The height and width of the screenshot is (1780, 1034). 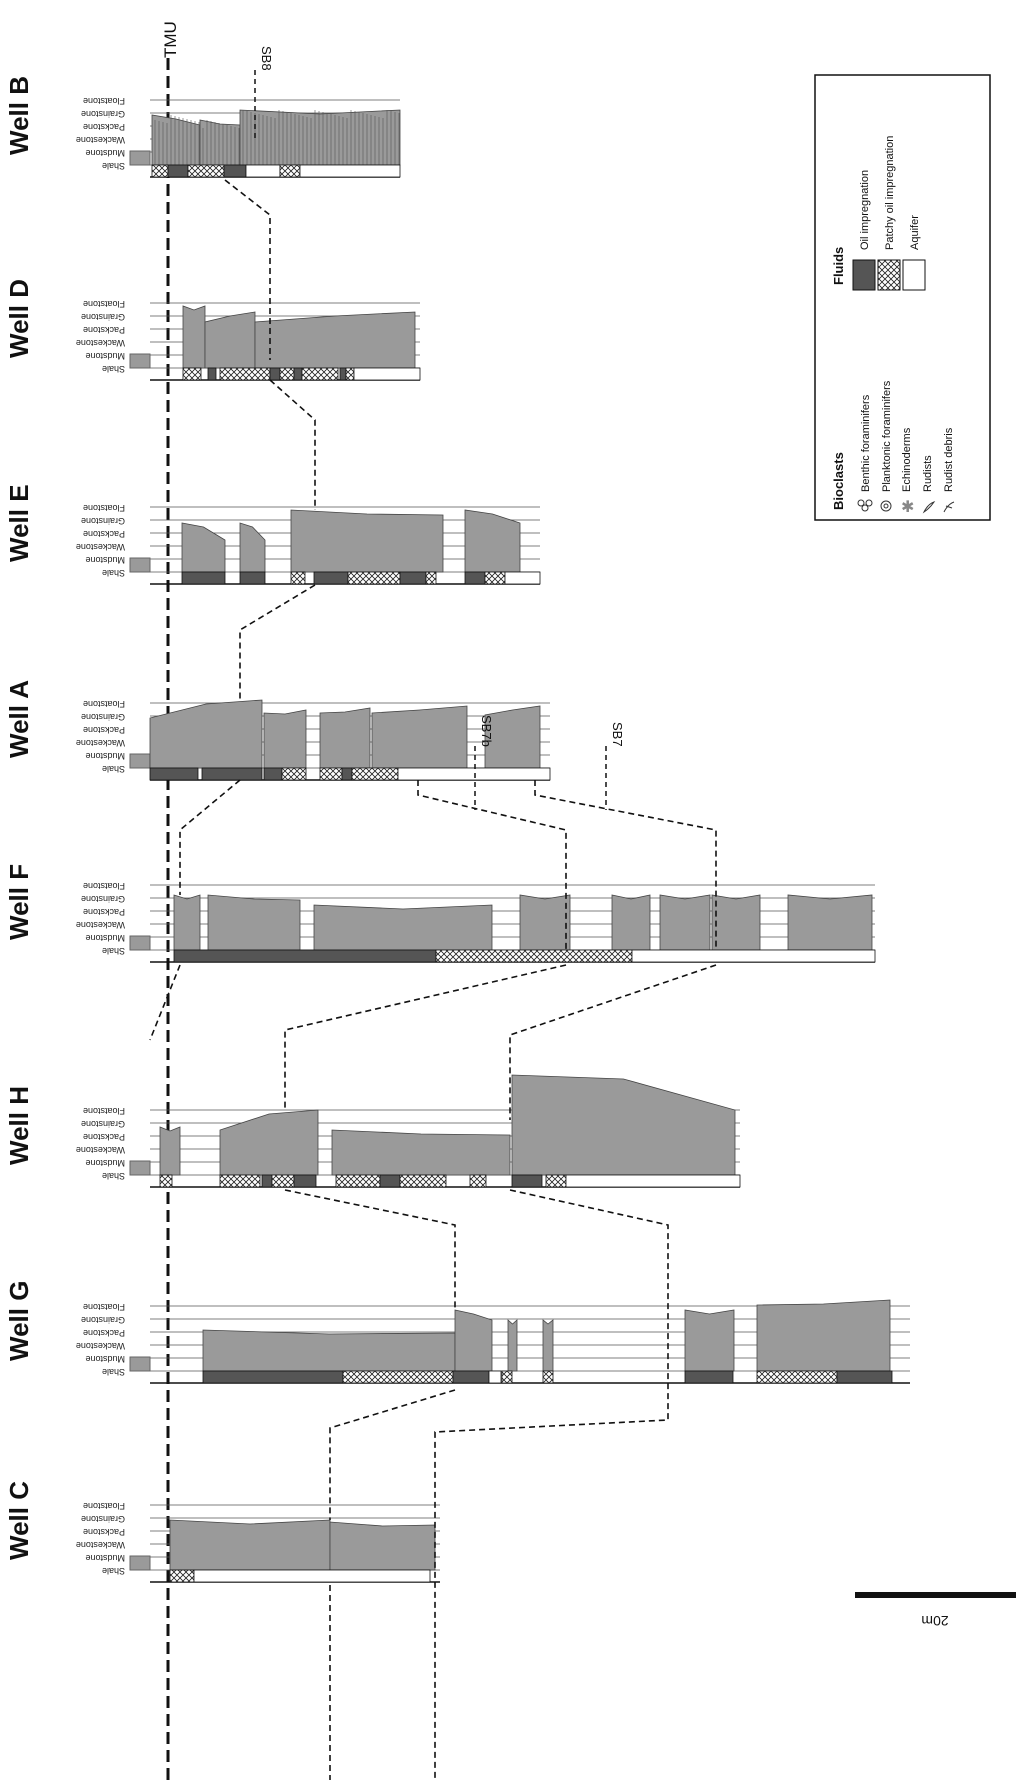 I want to click on rudist-icon, so click(x=929, y=507).